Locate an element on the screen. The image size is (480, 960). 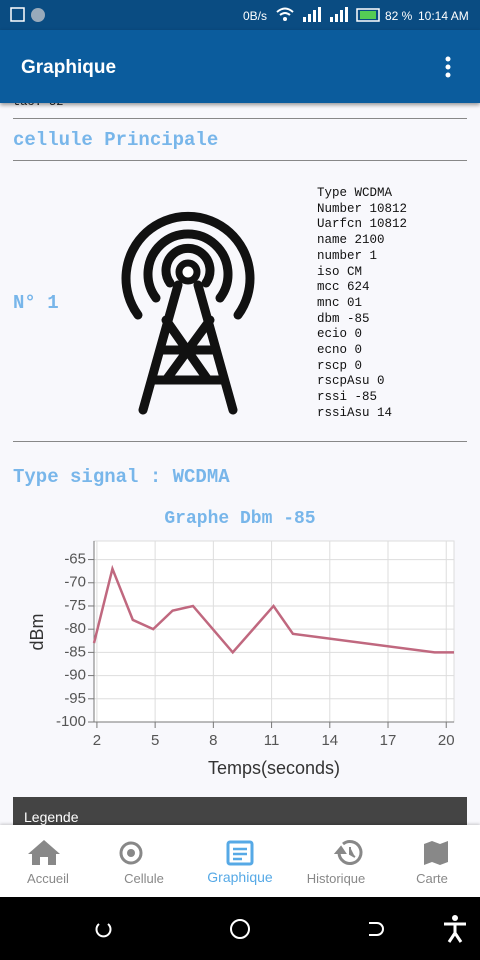
info-line: ecno 0 is located at coordinates (340, 350).